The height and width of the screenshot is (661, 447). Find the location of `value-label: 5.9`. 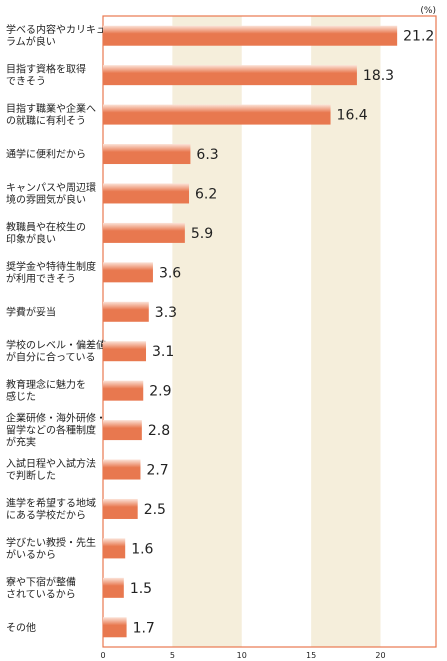

value-label: 5.9 is located at coordinates (202, 234).